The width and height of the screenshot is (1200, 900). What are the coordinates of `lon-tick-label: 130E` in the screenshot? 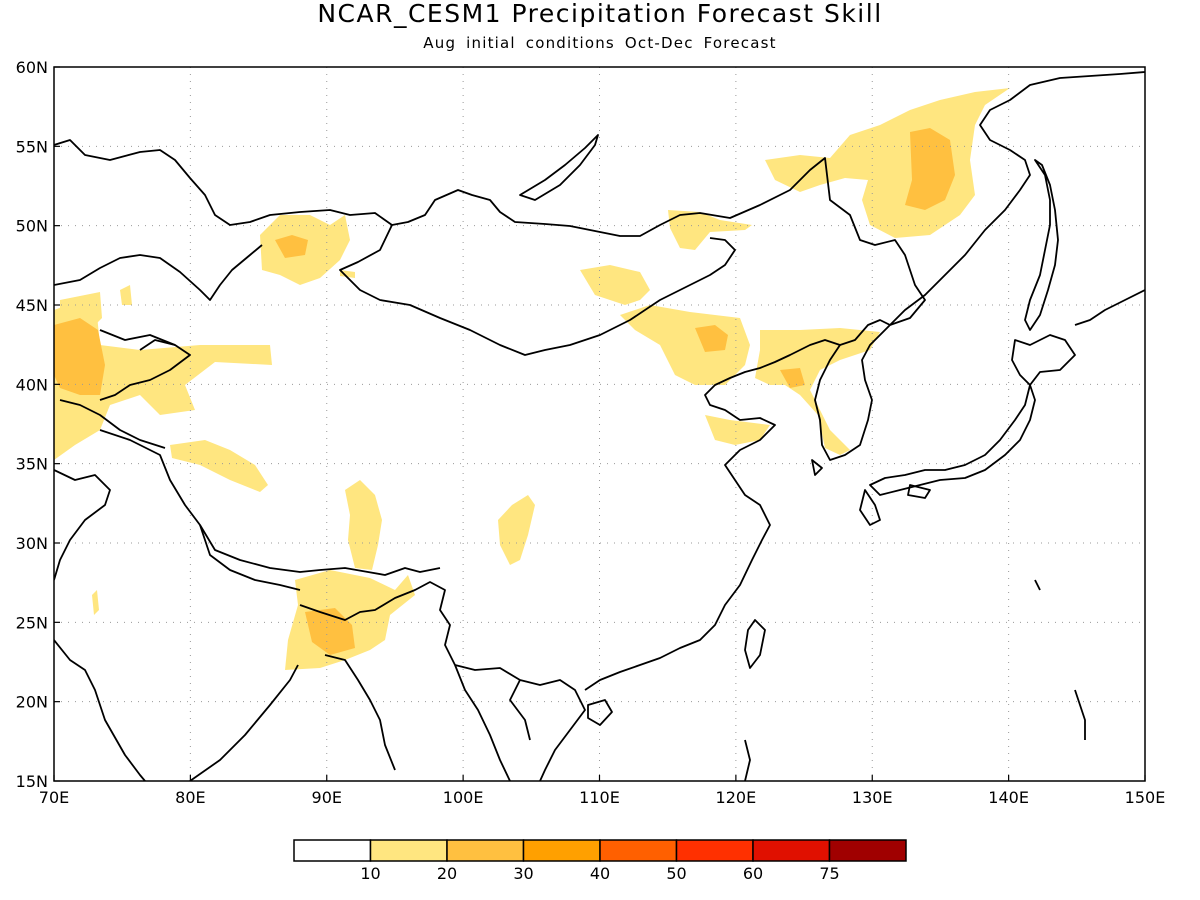 It's located at (872, 797).